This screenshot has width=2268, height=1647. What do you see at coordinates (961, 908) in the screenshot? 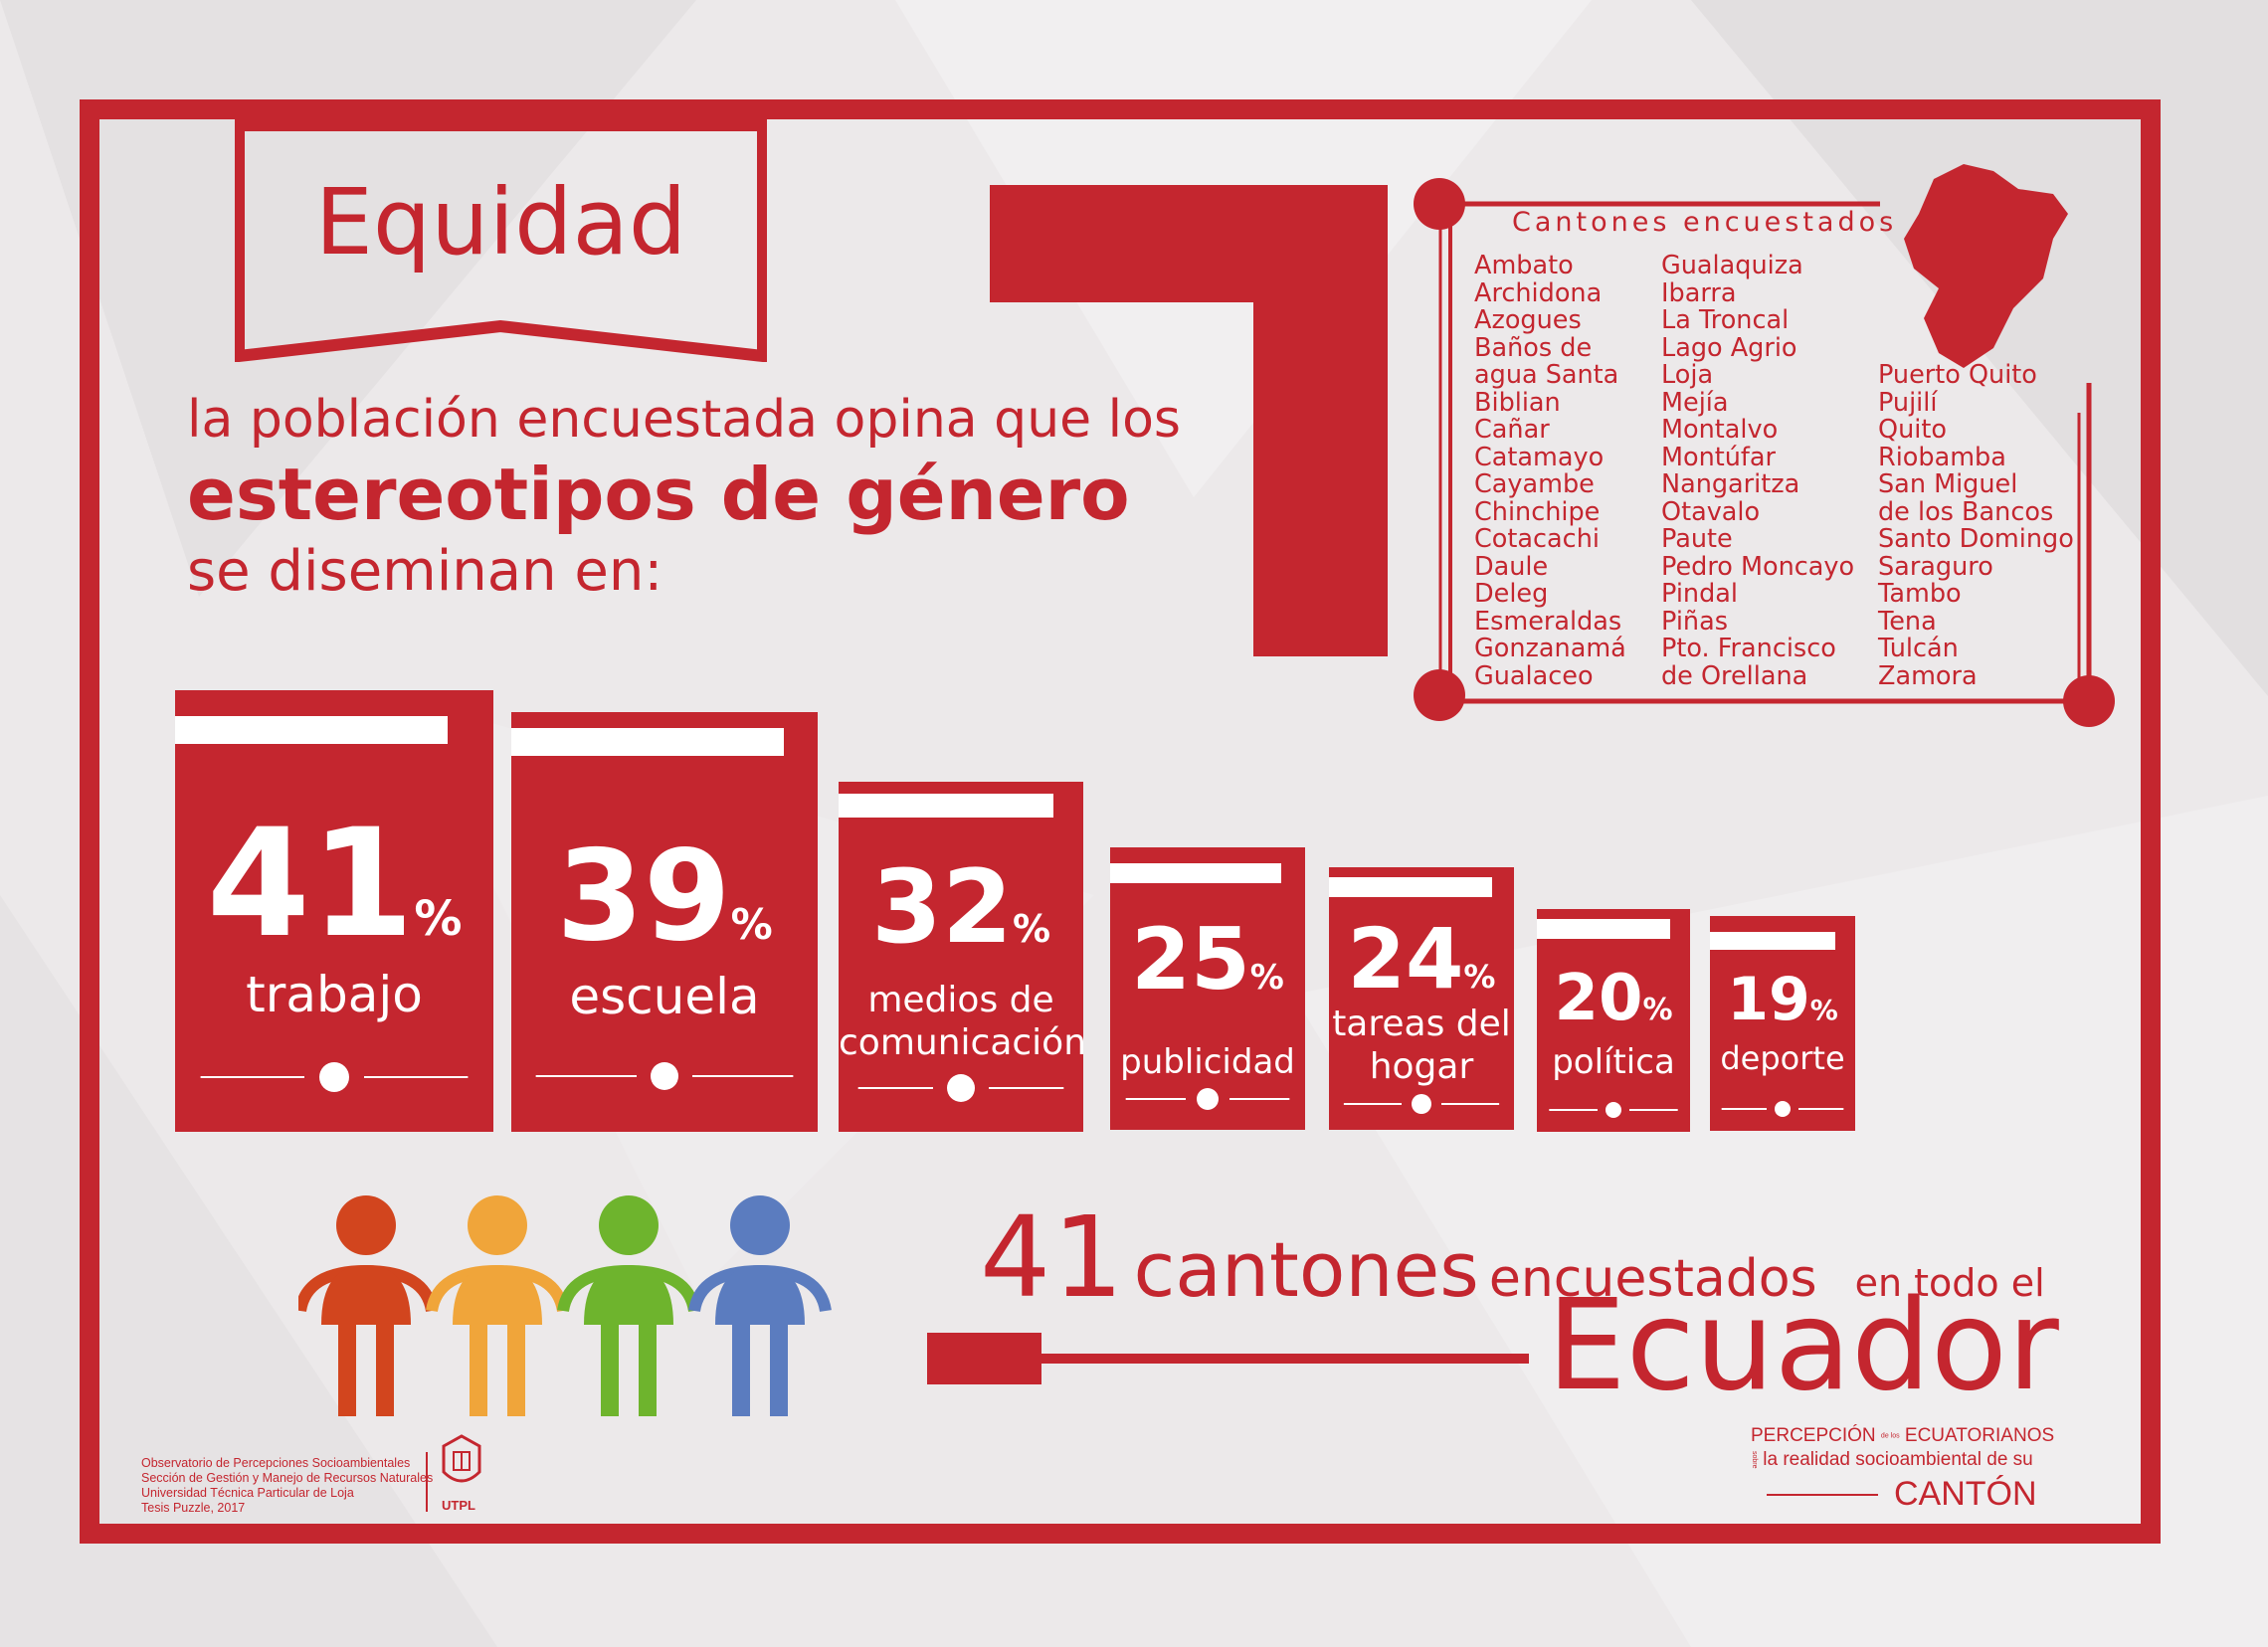
I see `bar-value: 32%` at bounding box center [961, 908].